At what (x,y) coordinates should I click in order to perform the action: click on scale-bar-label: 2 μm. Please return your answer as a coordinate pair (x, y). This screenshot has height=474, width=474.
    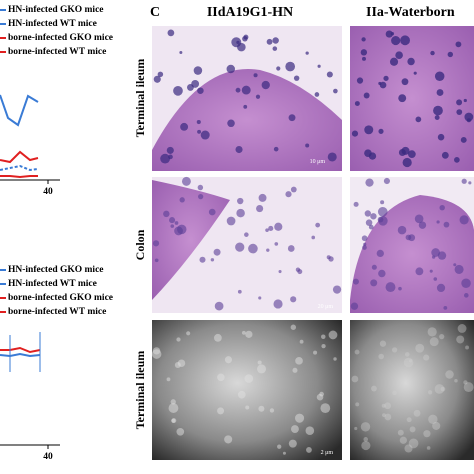
    Looking at the image, I should click on (327, 453).